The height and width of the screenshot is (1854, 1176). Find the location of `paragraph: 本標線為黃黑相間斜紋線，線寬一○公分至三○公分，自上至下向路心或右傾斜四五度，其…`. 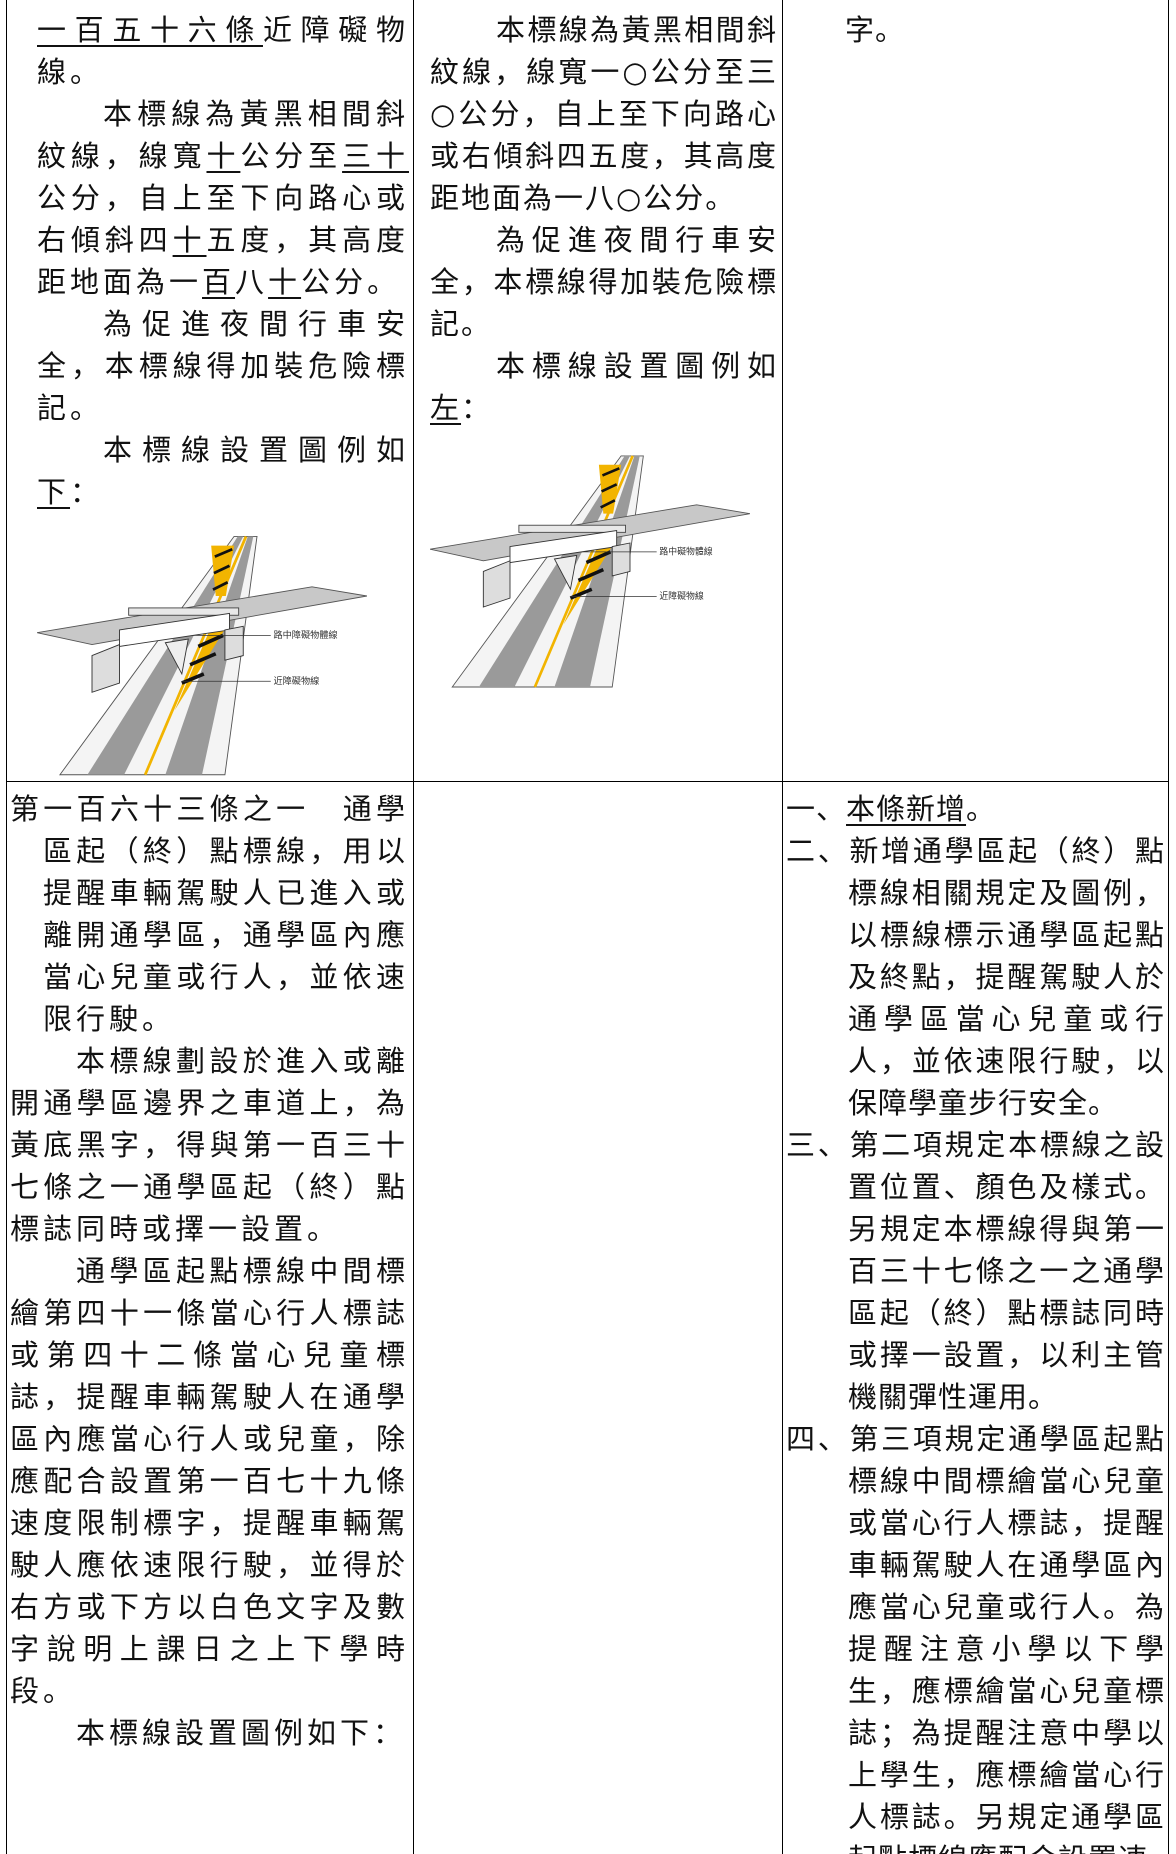

paragraph: 本標線為黃黑相間斜紋線，線寬一○公分至三○公分，自上至下向路心或右傾斜四五度，其… is located at coordinates (604, 114).